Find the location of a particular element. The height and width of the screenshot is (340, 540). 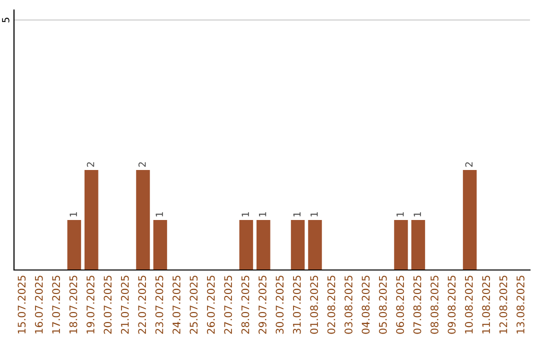

x-tick-label: 01.08.2025 is located at coordinates (314, 305).